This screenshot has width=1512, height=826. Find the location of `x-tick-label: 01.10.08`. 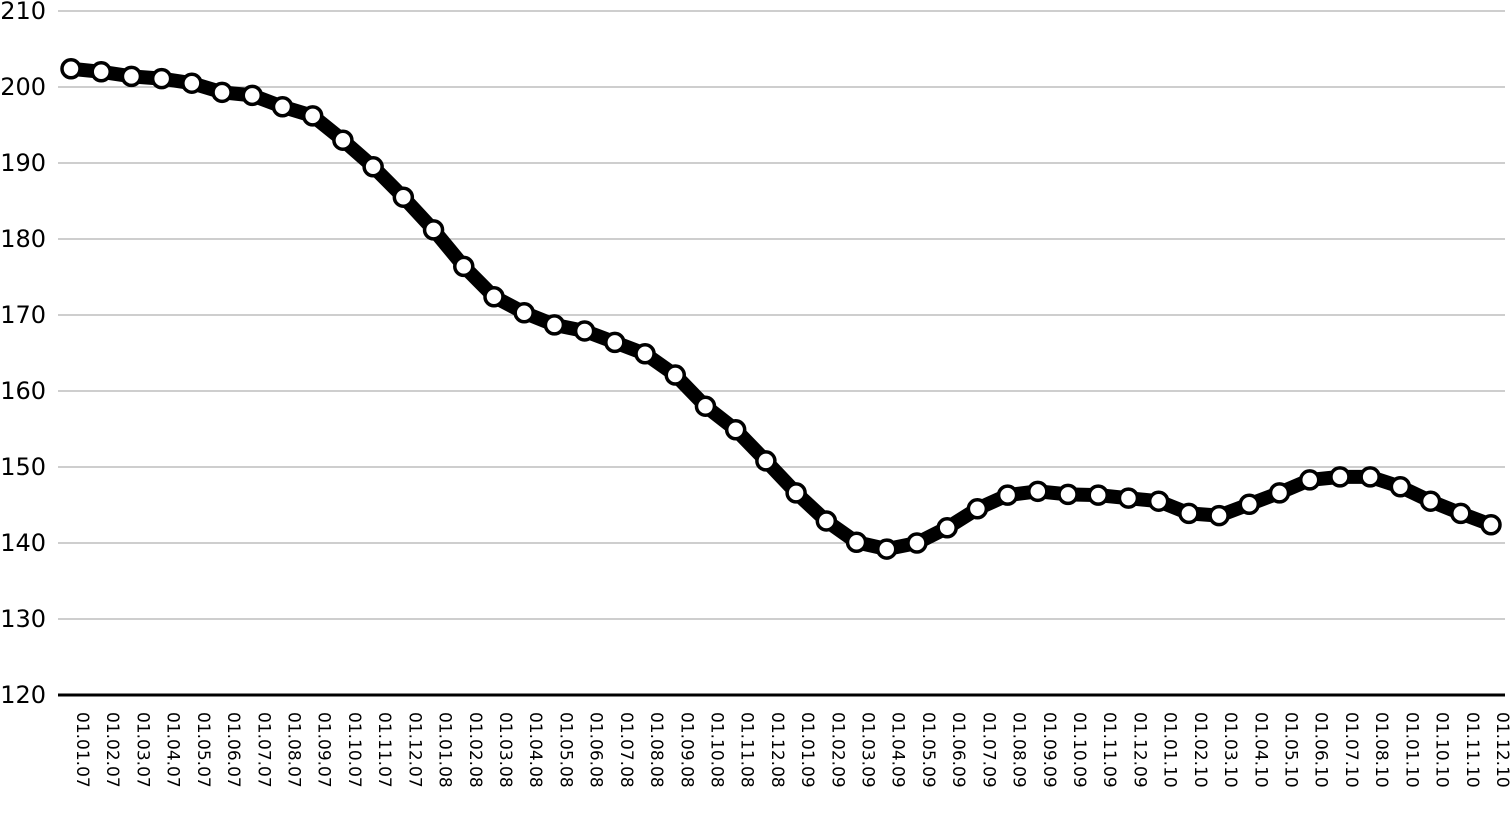

x-tick-label: 01.10.08 is located at coordinates (716, 750).